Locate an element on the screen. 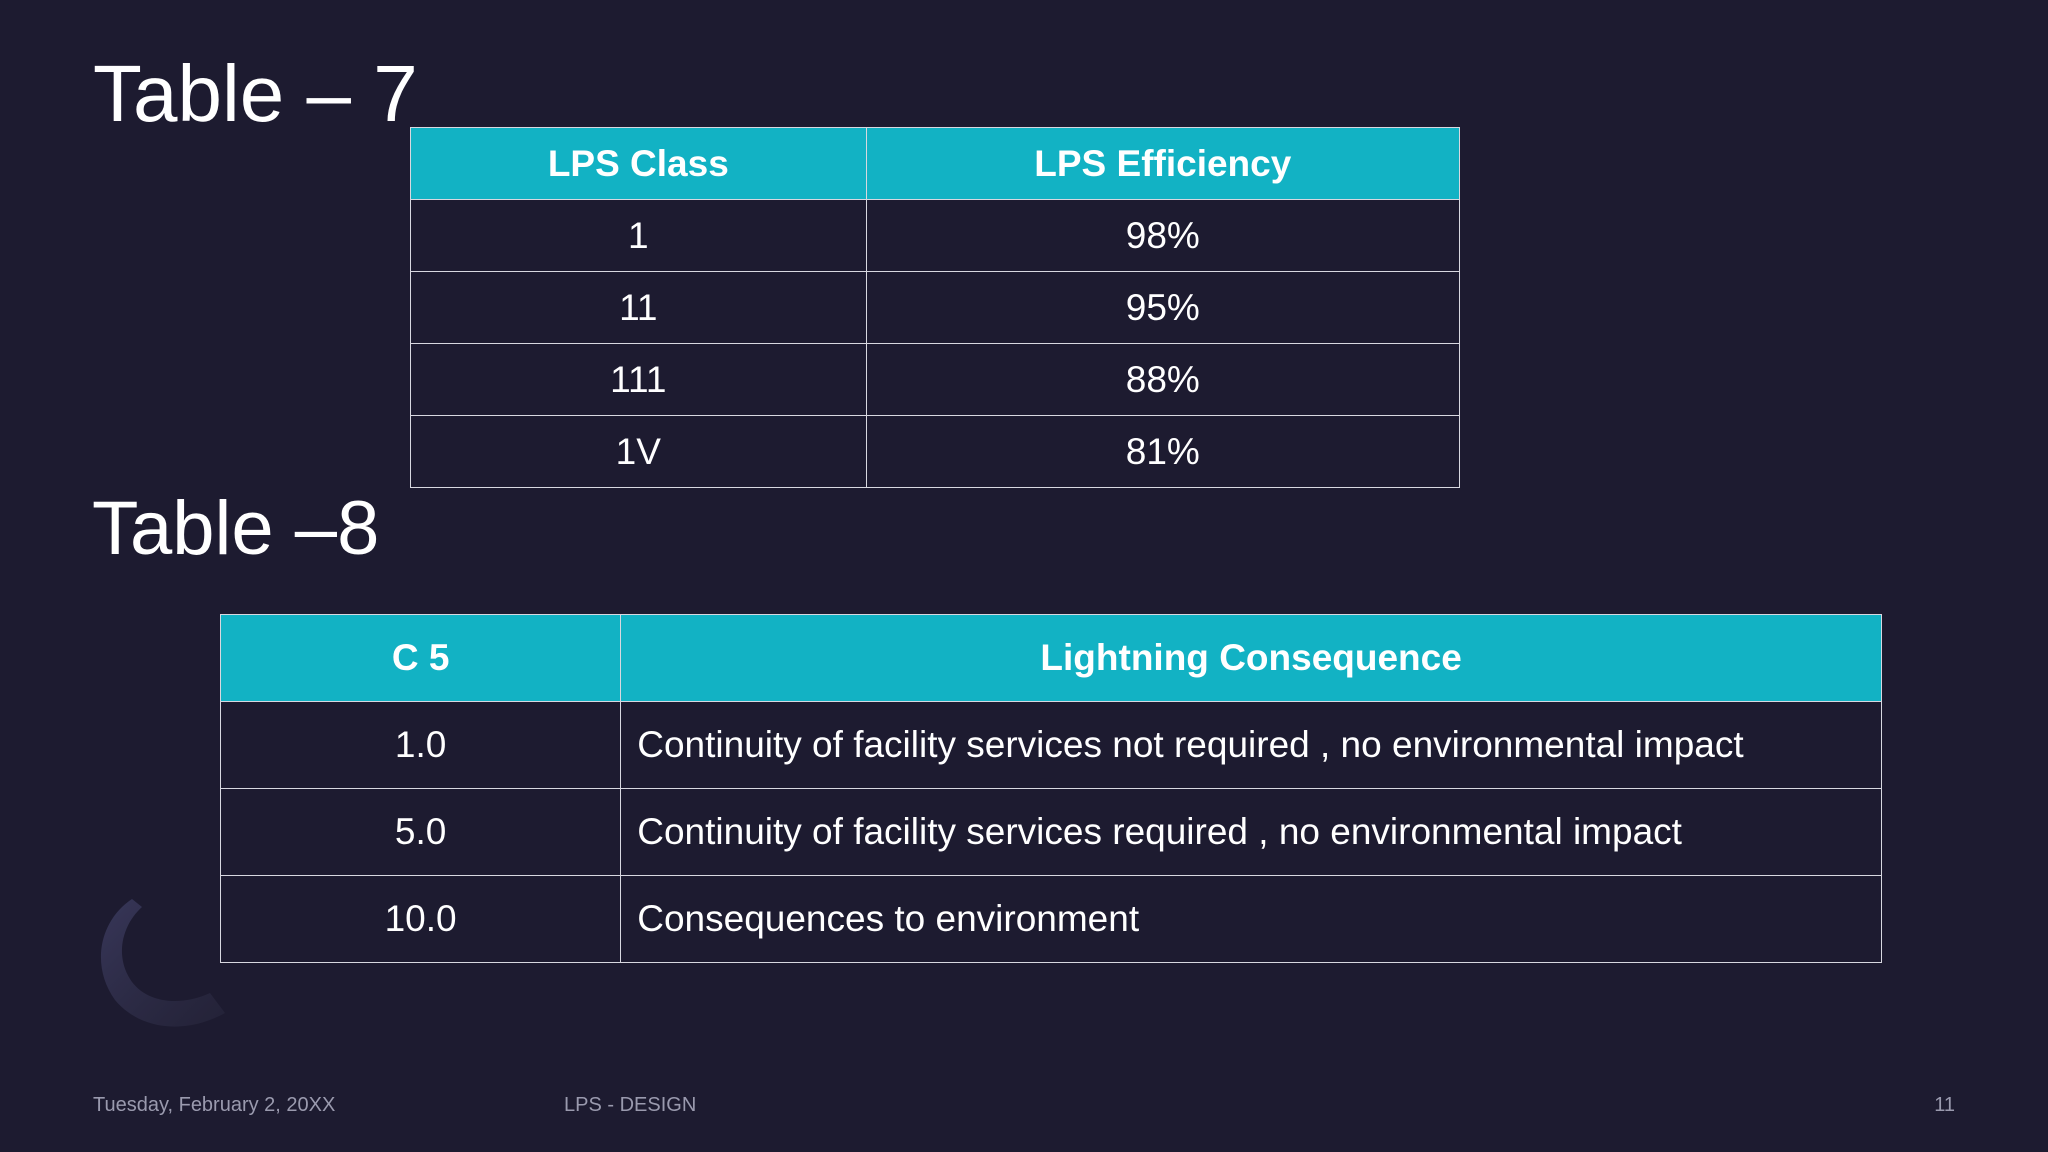  cell-lps-efficiency: 88% is located at coordinates (1163, 379).